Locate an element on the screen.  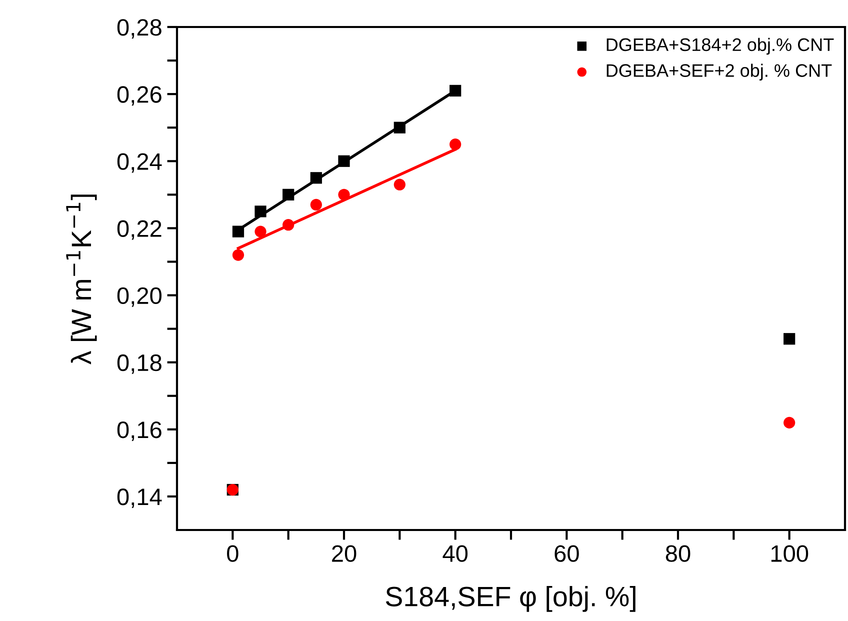
legend-label: DGEBA+SEF+2 obj. % CNT is located at coordinates (719, 72).